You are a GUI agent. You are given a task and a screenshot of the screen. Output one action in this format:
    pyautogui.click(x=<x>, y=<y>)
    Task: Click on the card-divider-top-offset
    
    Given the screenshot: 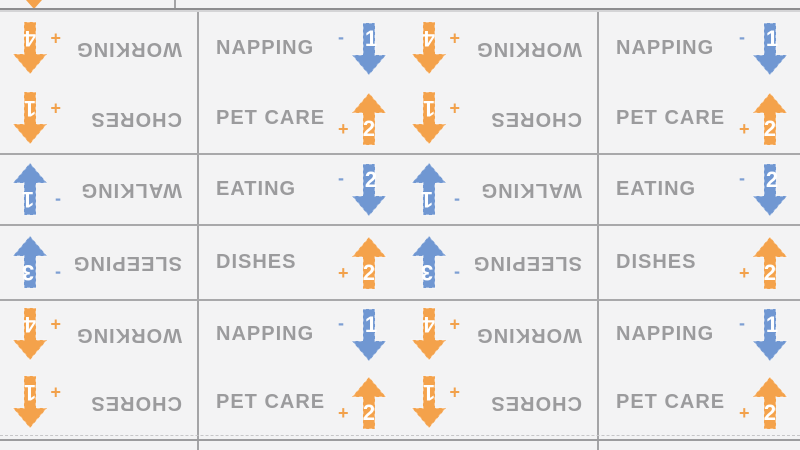 What is the action you would take?
    pyautogui.click(x=175, y=4)
    